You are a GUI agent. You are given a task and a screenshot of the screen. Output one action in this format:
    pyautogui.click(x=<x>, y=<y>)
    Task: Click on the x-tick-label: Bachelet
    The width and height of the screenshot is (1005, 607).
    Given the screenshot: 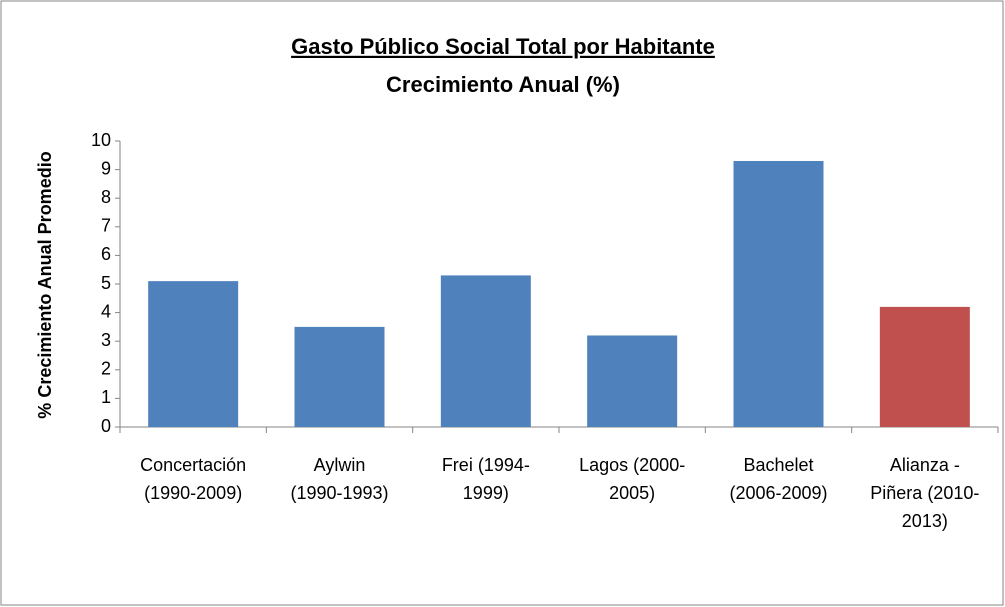 What is the action you would take?
    pyautogui.click(x=778, y=465)
    